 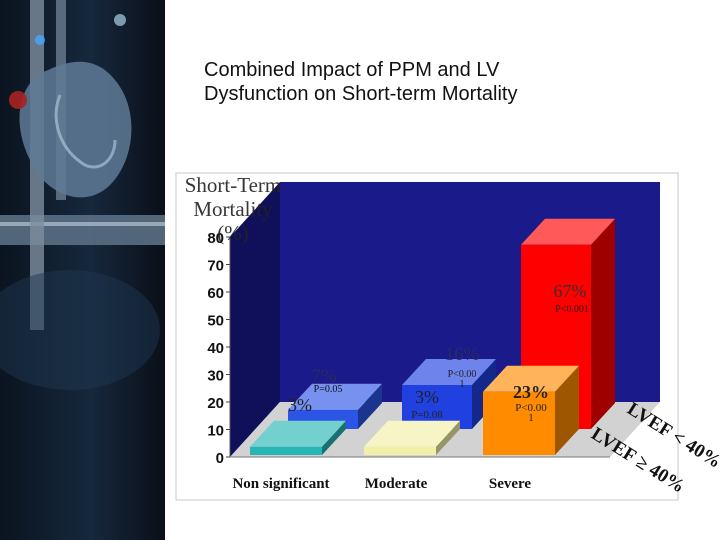 I want to click on p-value-lvef-ge40-1: P=0.08, so click(x=427, y=415).